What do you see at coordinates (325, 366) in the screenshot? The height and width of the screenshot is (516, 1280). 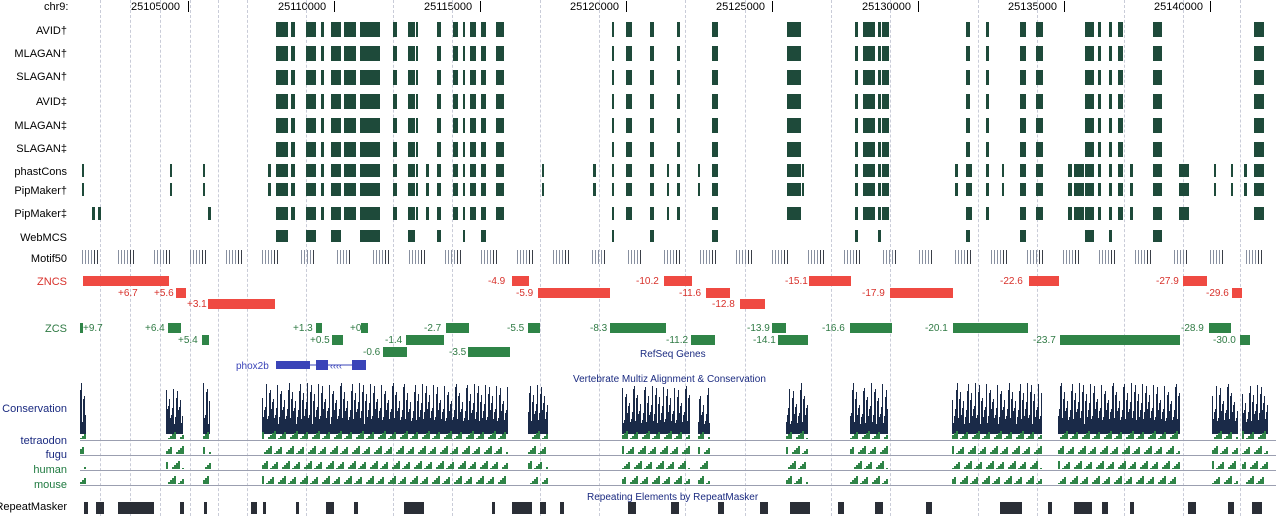 I see `phox2b-gene-model: ‹‹‹‹` at bounding box center [325, 366].